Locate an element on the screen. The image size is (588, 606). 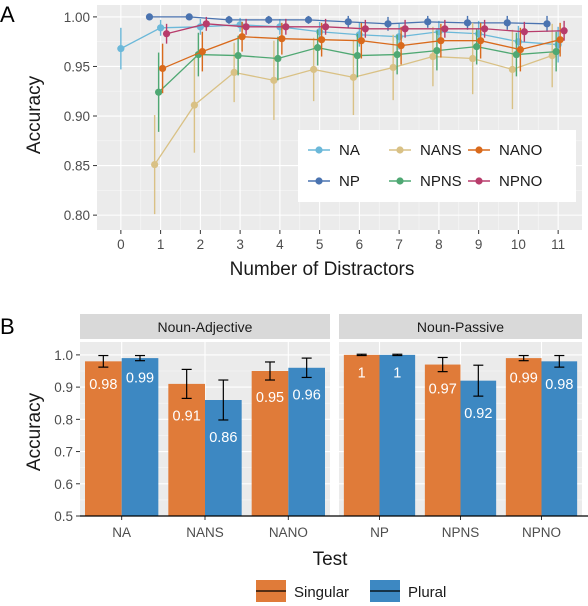
x-tick-label: 0 is located at coordinates (121, 244).